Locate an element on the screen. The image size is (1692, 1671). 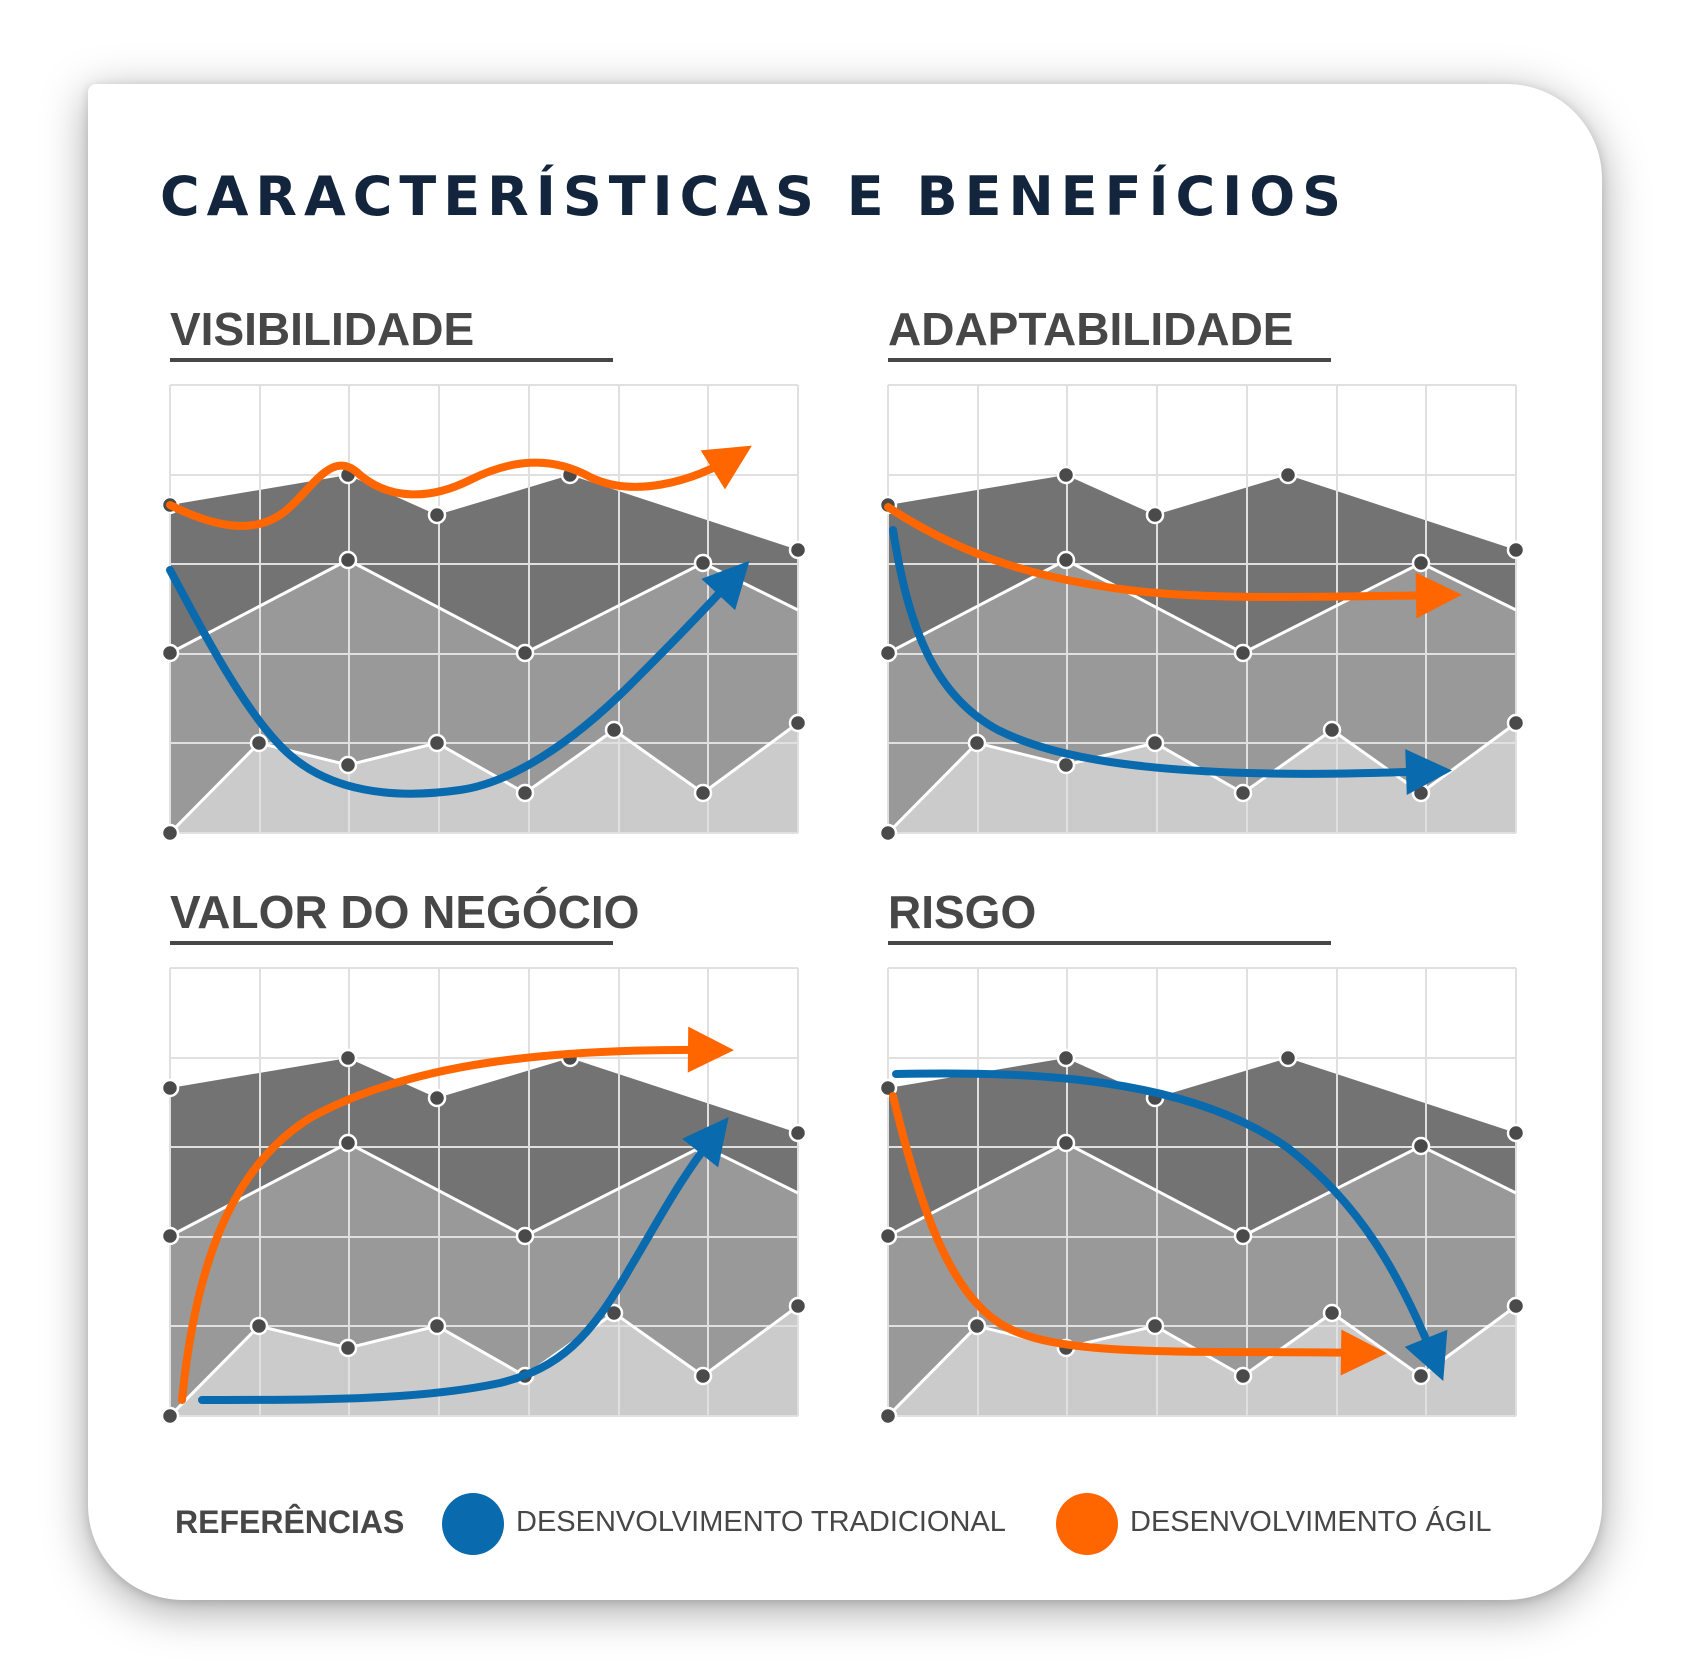
panel-title-visibilidade: VISIBILIDADE is located at coordinates (322, 329).